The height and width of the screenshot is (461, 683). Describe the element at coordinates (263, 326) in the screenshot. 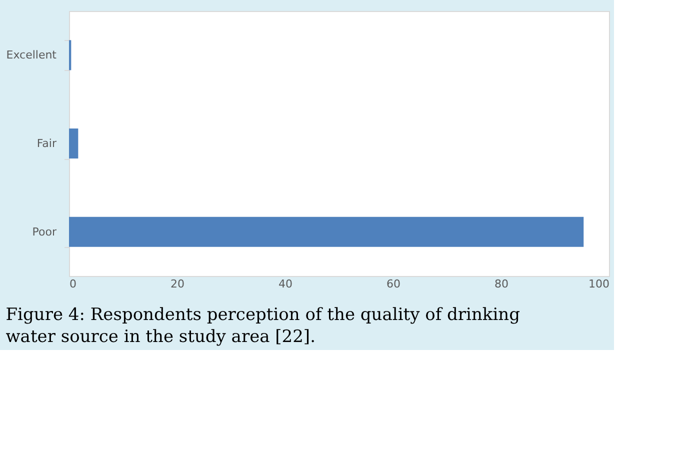

I see `text: Figure 4: Respondents perception of the quality of drinking water source in the study area [22].` at that location.